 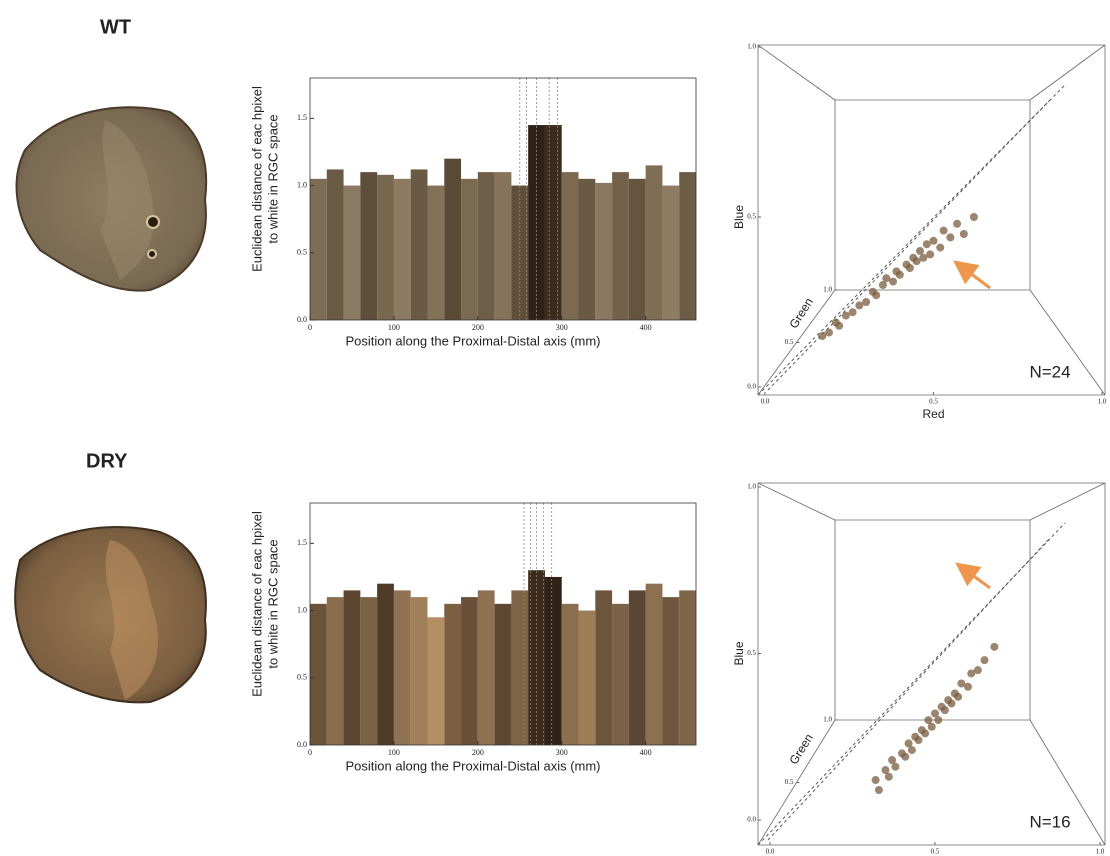 What do you see at coordinates (1049, 371) in the screenshot?
I see `annotation: N=24` at bounding box center [1049, 371].